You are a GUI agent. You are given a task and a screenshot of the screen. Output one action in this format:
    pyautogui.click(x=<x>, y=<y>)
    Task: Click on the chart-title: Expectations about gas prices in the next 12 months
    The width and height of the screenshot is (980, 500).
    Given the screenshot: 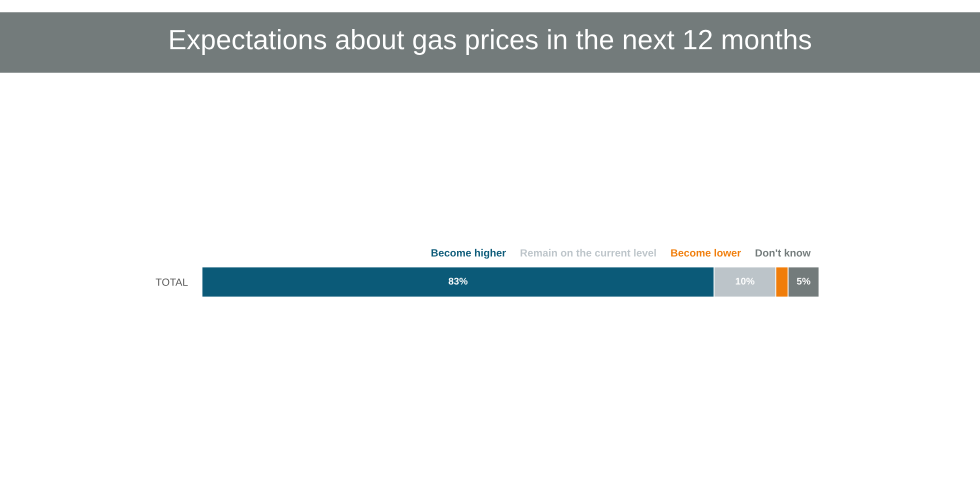 What is the action you would take?
    pyautogui.click(x=490, y=42)
    